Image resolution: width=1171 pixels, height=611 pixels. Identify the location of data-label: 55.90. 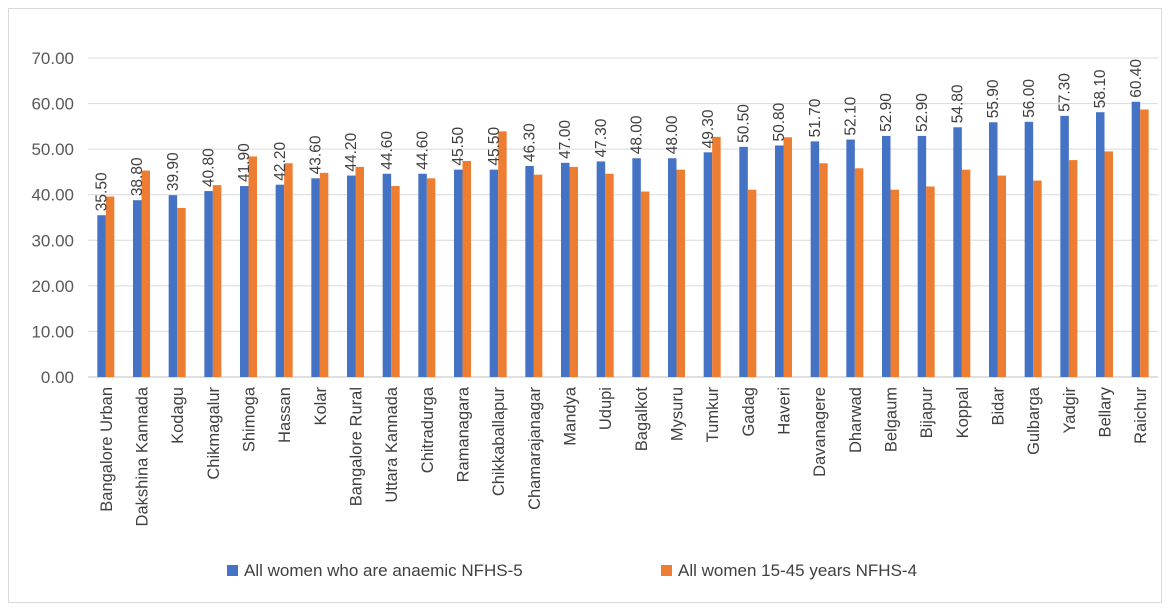
(993, 98).